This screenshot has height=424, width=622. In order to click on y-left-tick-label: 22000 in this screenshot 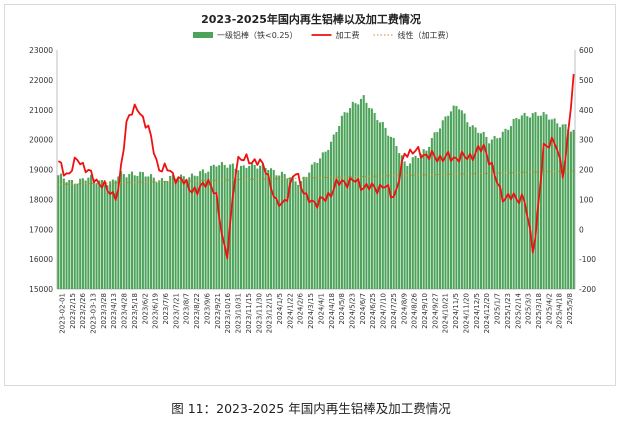, I will do `click(41, 80)`.